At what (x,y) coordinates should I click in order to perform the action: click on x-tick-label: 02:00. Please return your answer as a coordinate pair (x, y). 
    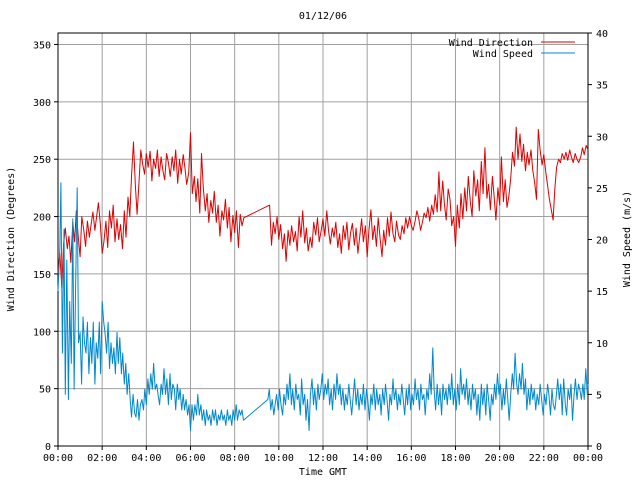
    Looking at the image, I should click on (102, 458).